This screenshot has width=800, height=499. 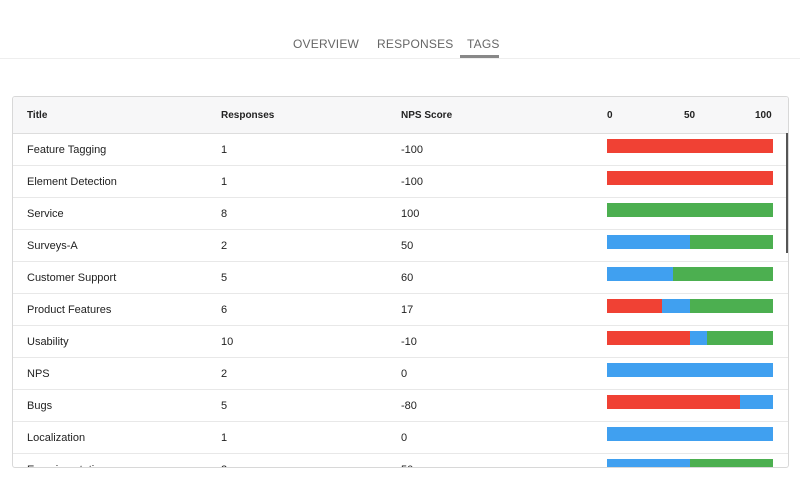 What do you see at coordinates (400, 406) in the screenshot?
I see `table-row: Bugs 5 -80` at bounding box center [400, 406].